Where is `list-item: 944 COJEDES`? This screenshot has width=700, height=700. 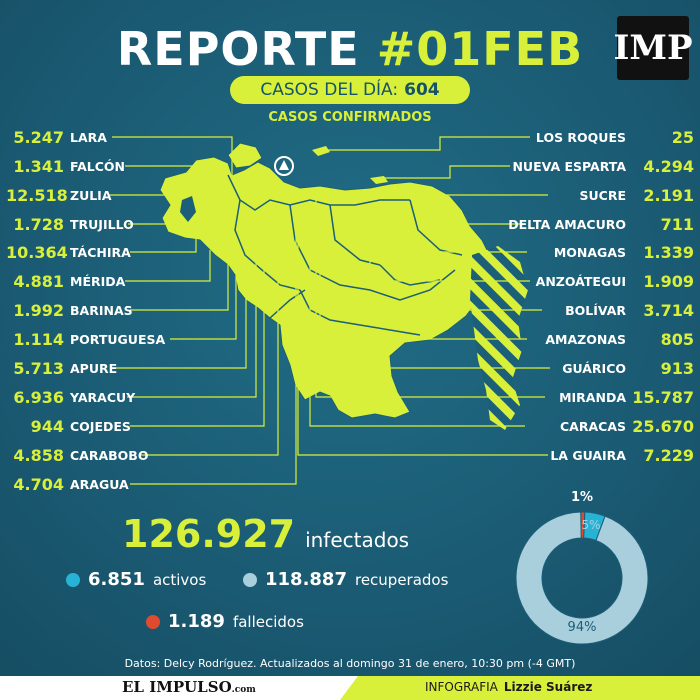
list-item: 944 COJEDES is located at coordinates (91, 426).